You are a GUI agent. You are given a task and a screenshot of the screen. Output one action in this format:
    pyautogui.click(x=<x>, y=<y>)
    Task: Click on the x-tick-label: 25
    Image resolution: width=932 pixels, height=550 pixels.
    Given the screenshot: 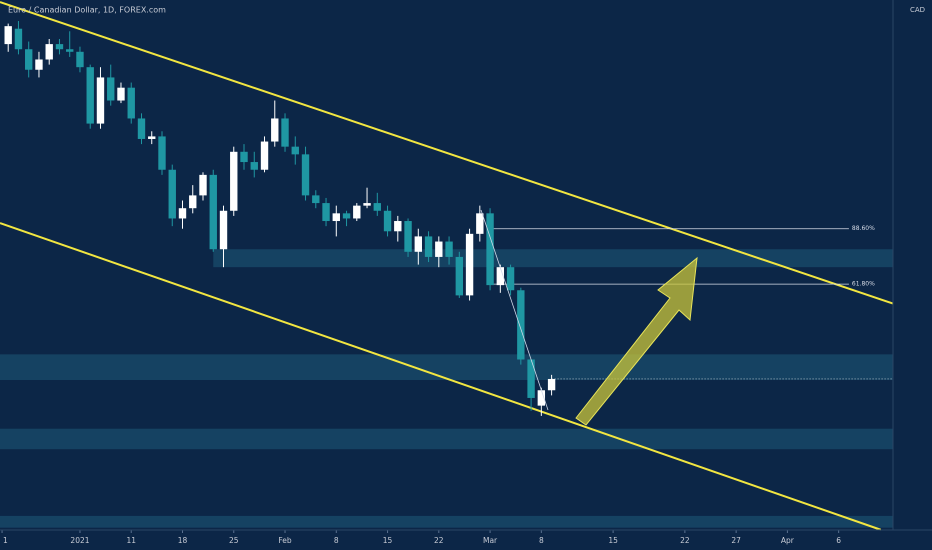 What is the action you would take?
    pyautogui.click(x=234, y=540)
    